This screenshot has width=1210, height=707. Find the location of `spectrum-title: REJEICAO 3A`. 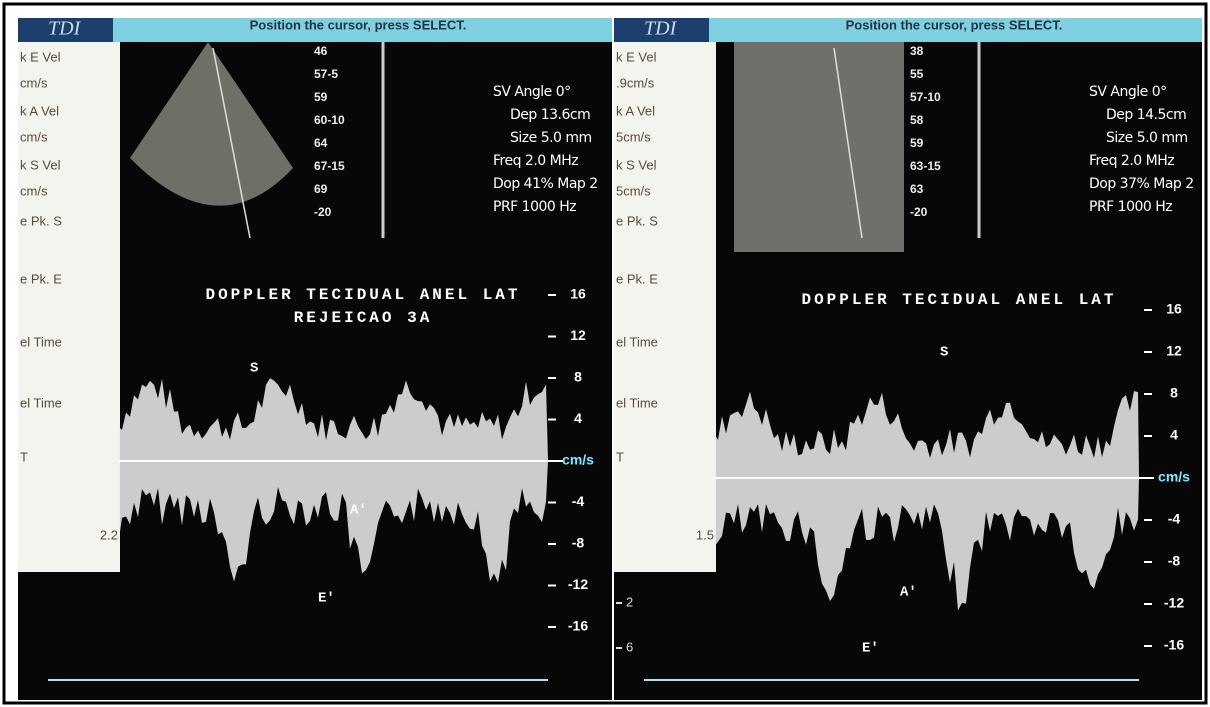

spectrum-title: REJEICAO 3A is located at coordinates (363, 318).